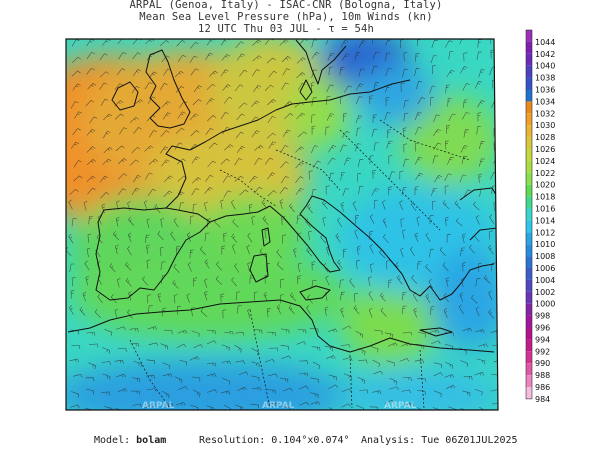 The image size is (600, 450). Describe the element at coordinates (388, 440) in the screenshot. I see `analysis-label: Analysis:` at that location.